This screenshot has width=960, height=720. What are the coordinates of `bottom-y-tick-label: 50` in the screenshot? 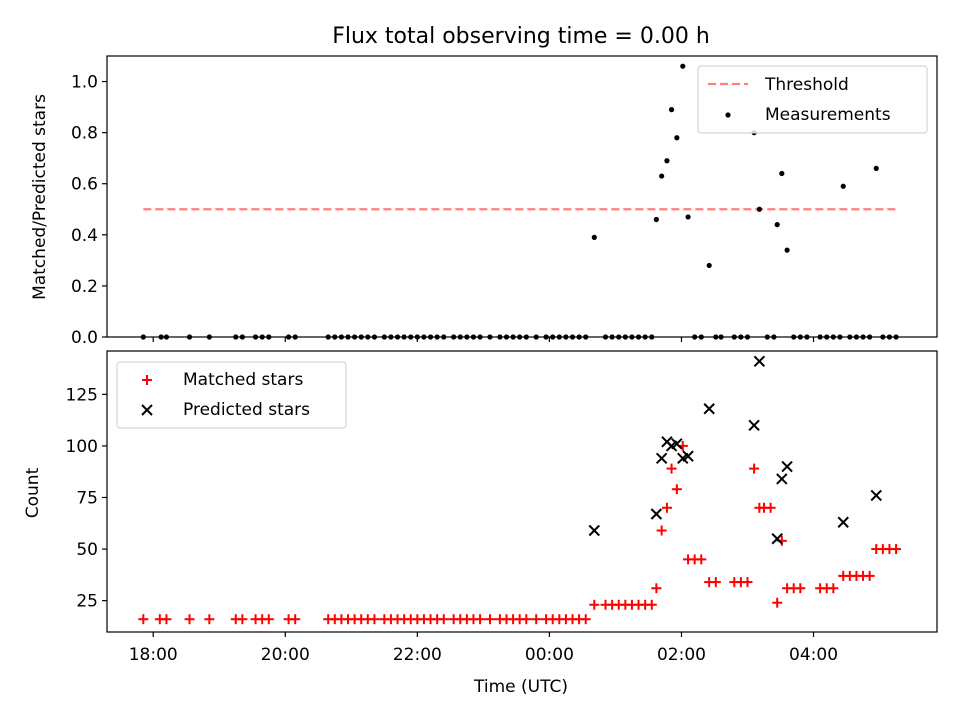 It's located at (87, 550).